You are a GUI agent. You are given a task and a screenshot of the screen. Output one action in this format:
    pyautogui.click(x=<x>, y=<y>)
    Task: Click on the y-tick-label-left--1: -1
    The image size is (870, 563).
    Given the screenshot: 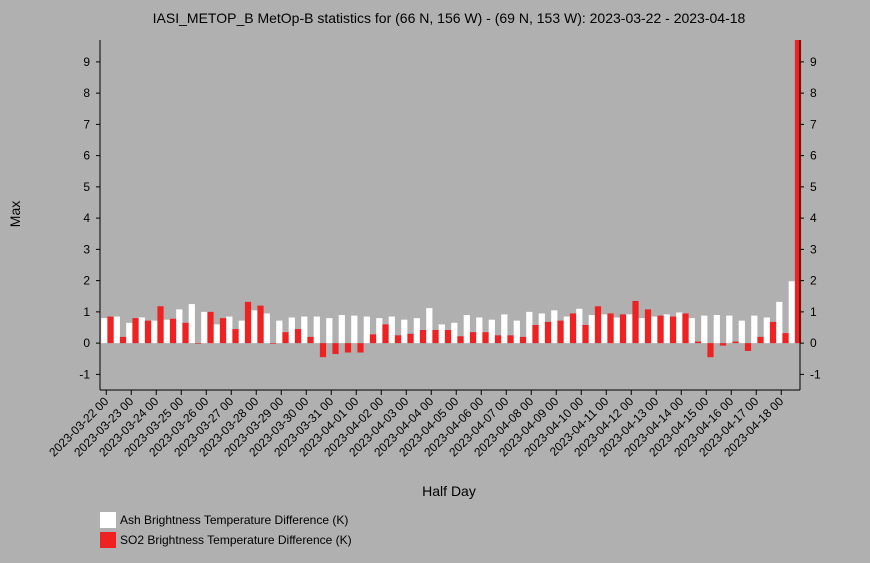 What is the action you would take?
    pyautogui.click(x=84, y=374)
    